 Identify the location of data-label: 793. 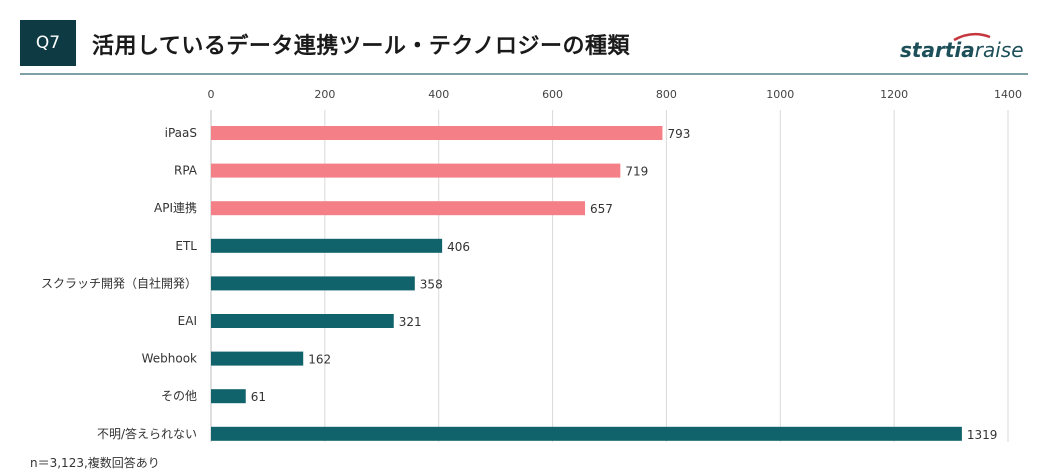
(678, 134).